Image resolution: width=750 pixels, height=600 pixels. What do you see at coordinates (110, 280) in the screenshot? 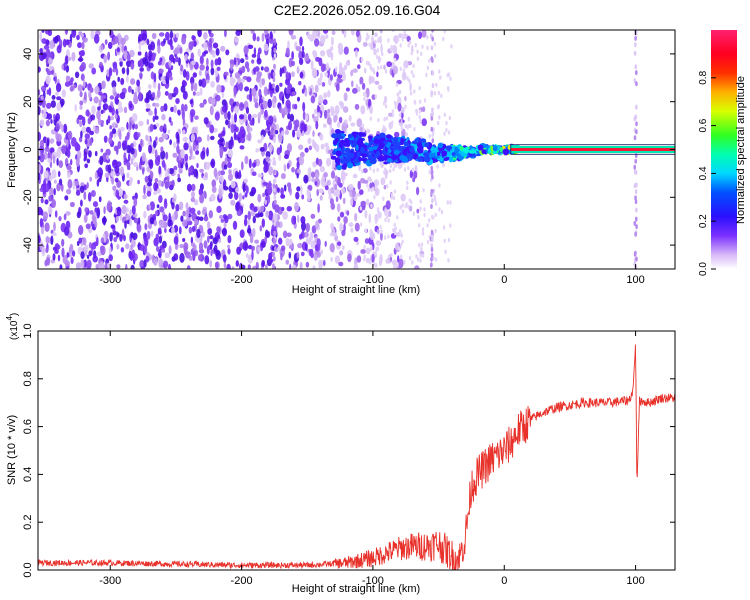
I see `x-tick-label: -300` at bounding box center [110, 280].